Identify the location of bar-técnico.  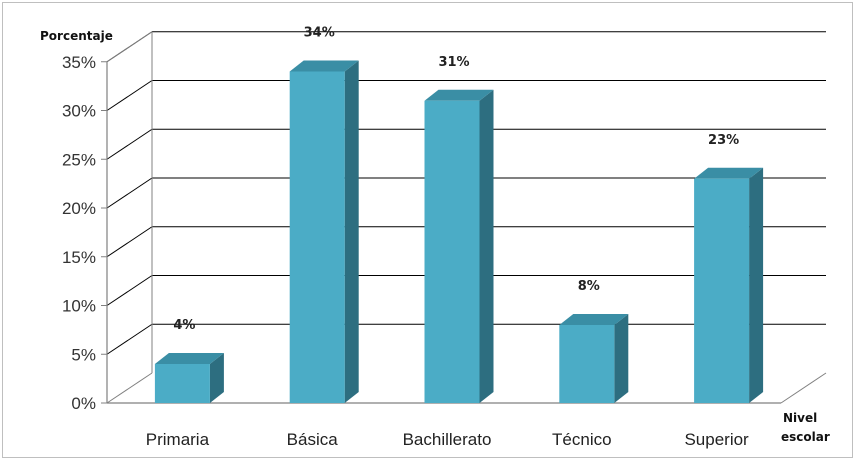
(594, 358).